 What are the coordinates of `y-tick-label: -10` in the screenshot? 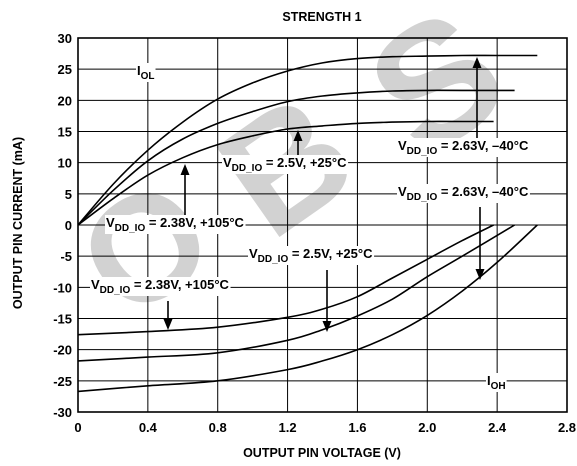 It's located at (62, 287).